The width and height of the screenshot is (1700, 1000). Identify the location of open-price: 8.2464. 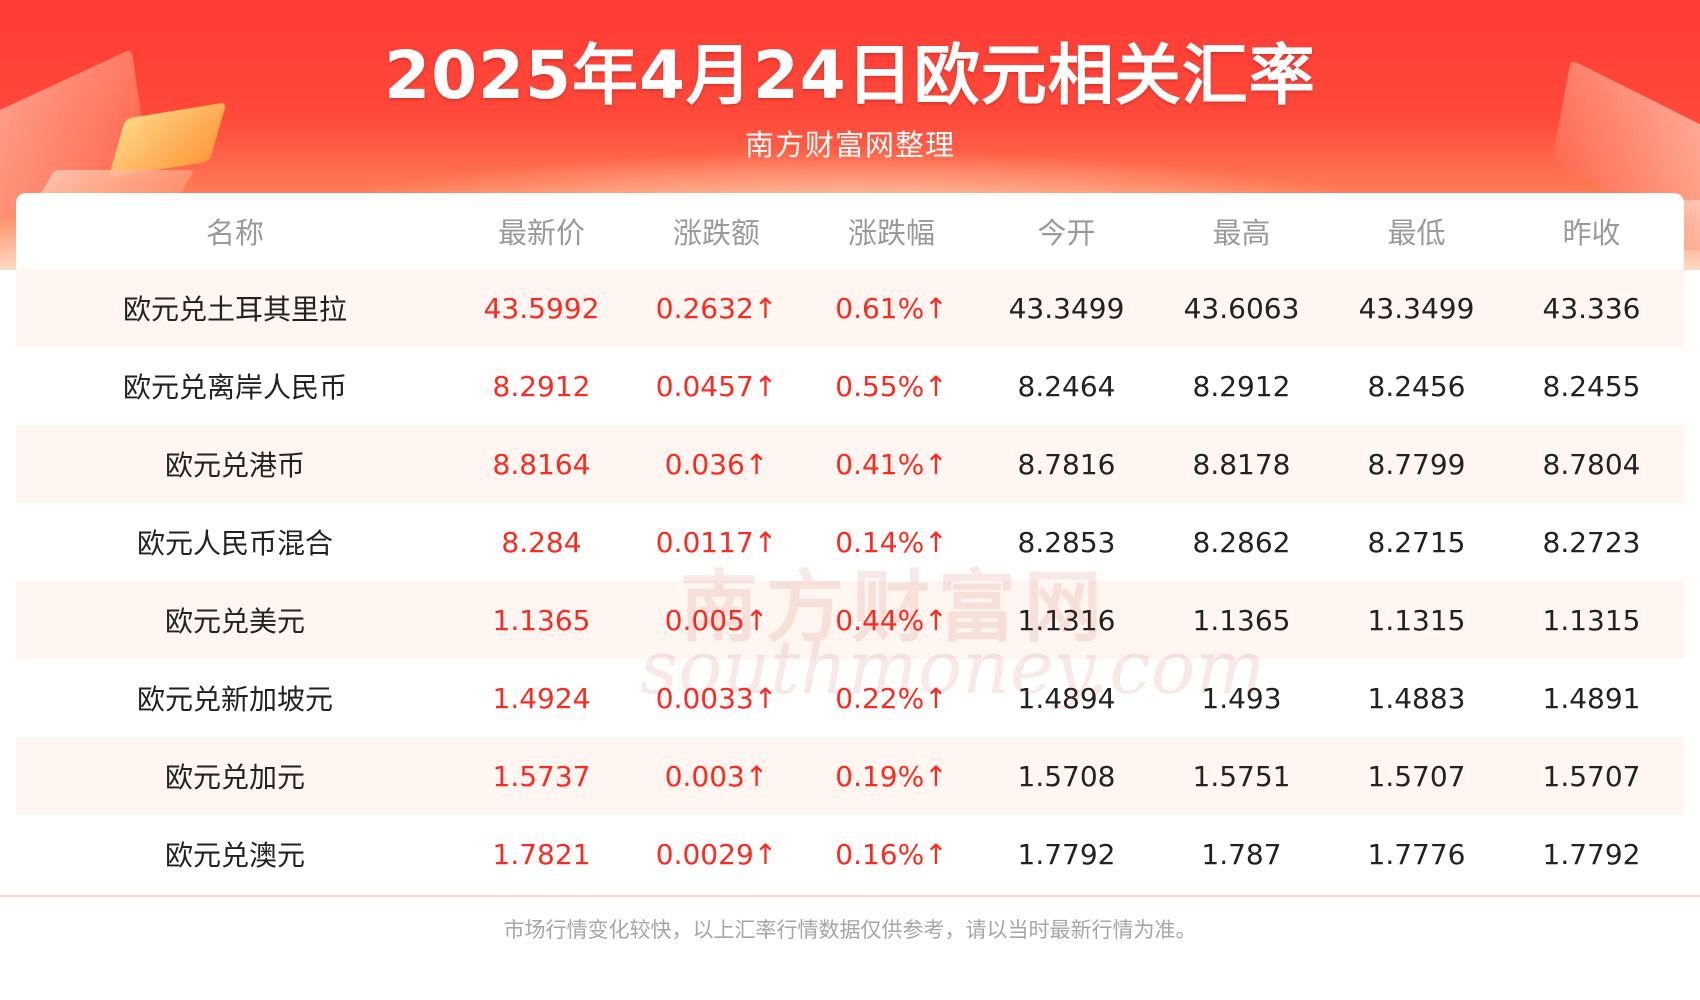
(1066, 386).